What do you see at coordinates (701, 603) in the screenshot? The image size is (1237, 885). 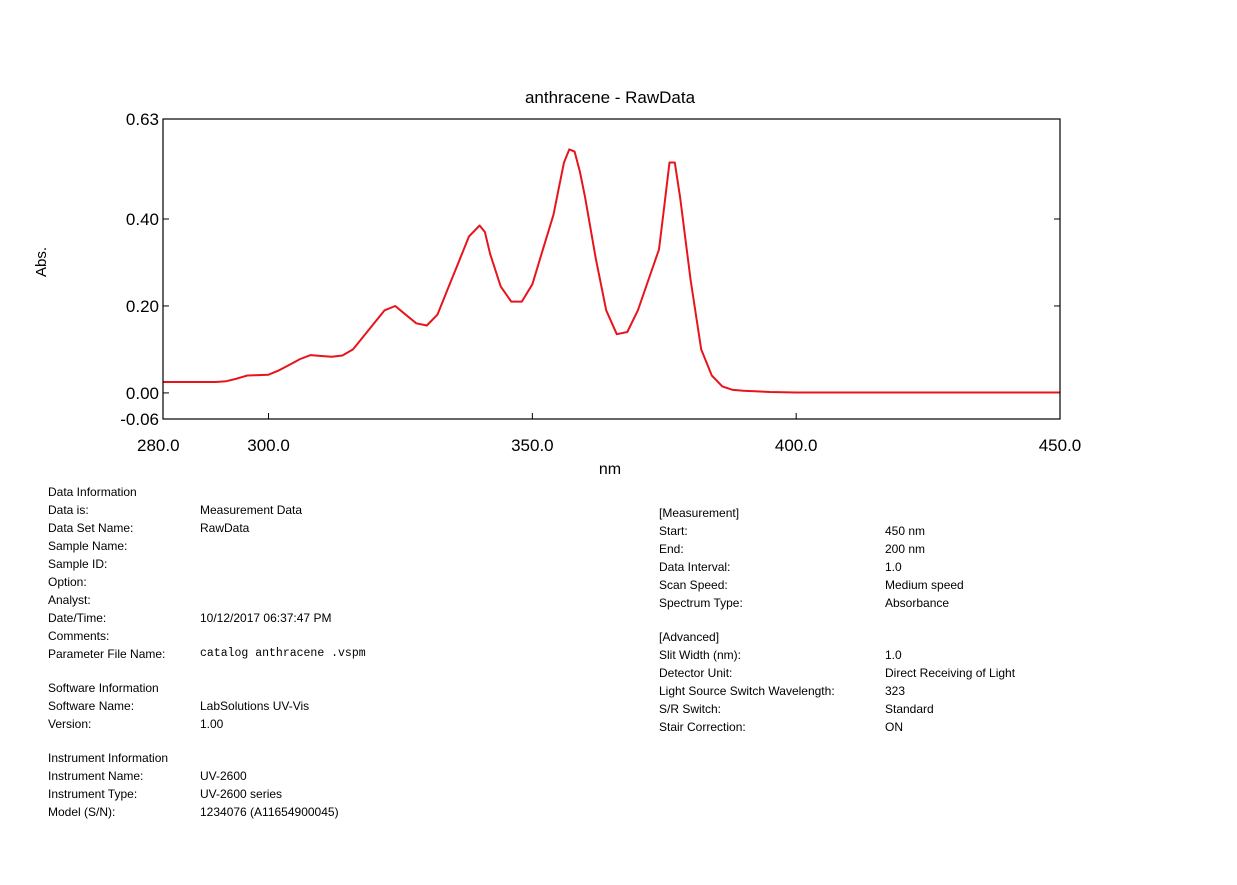 I see `info-key: Spectrum Type:` at bounding box center [701, 603].